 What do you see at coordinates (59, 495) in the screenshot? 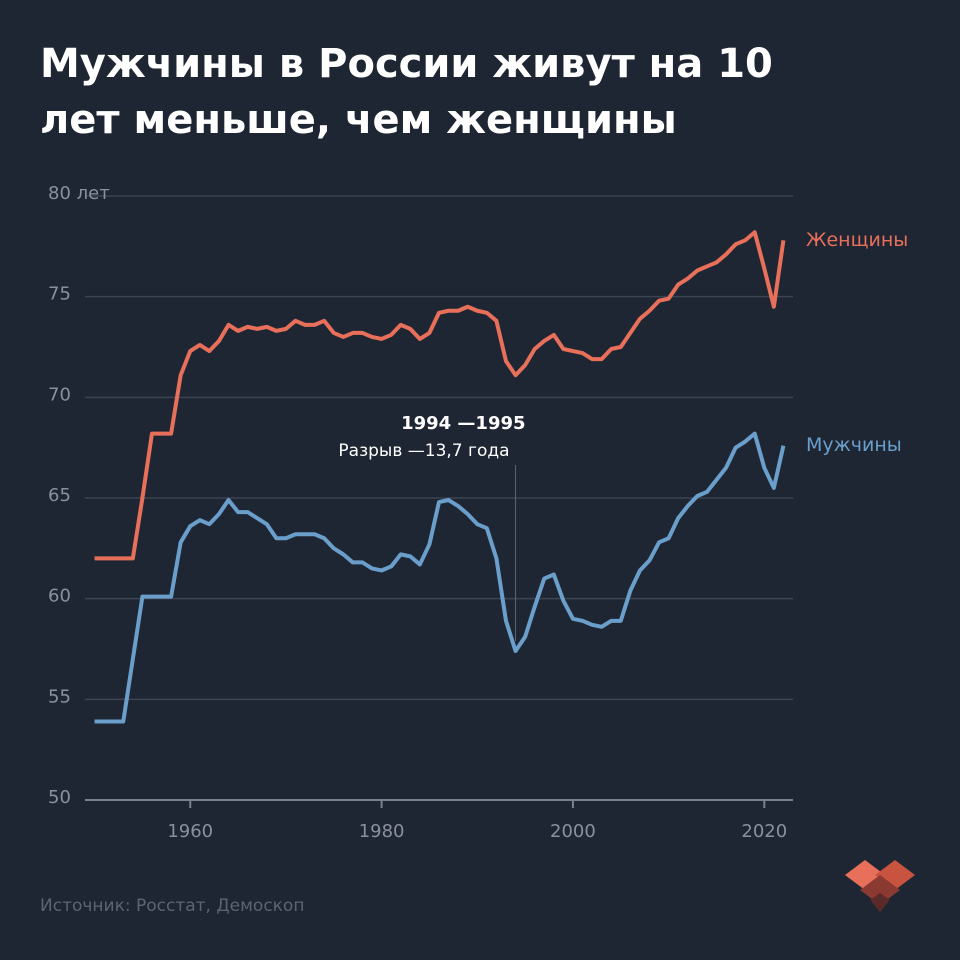
I see `y-tick-label: 65` at bounding box center [59, 495].